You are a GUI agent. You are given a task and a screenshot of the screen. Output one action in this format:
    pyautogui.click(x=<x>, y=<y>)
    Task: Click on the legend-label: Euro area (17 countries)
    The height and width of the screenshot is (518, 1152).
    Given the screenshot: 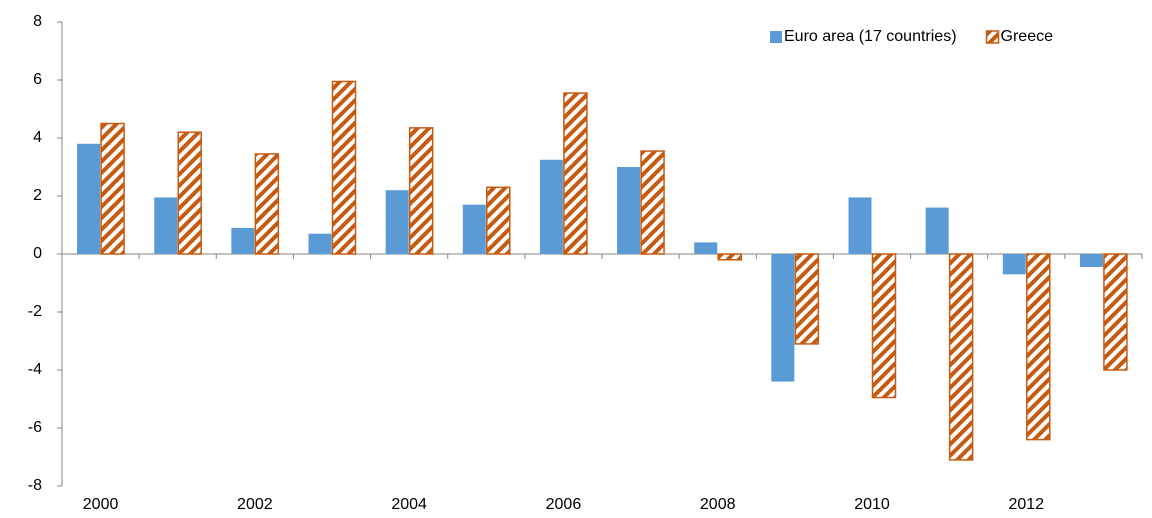 What is the action you would take?
    pyautogui.click(x=870, y=36)
    